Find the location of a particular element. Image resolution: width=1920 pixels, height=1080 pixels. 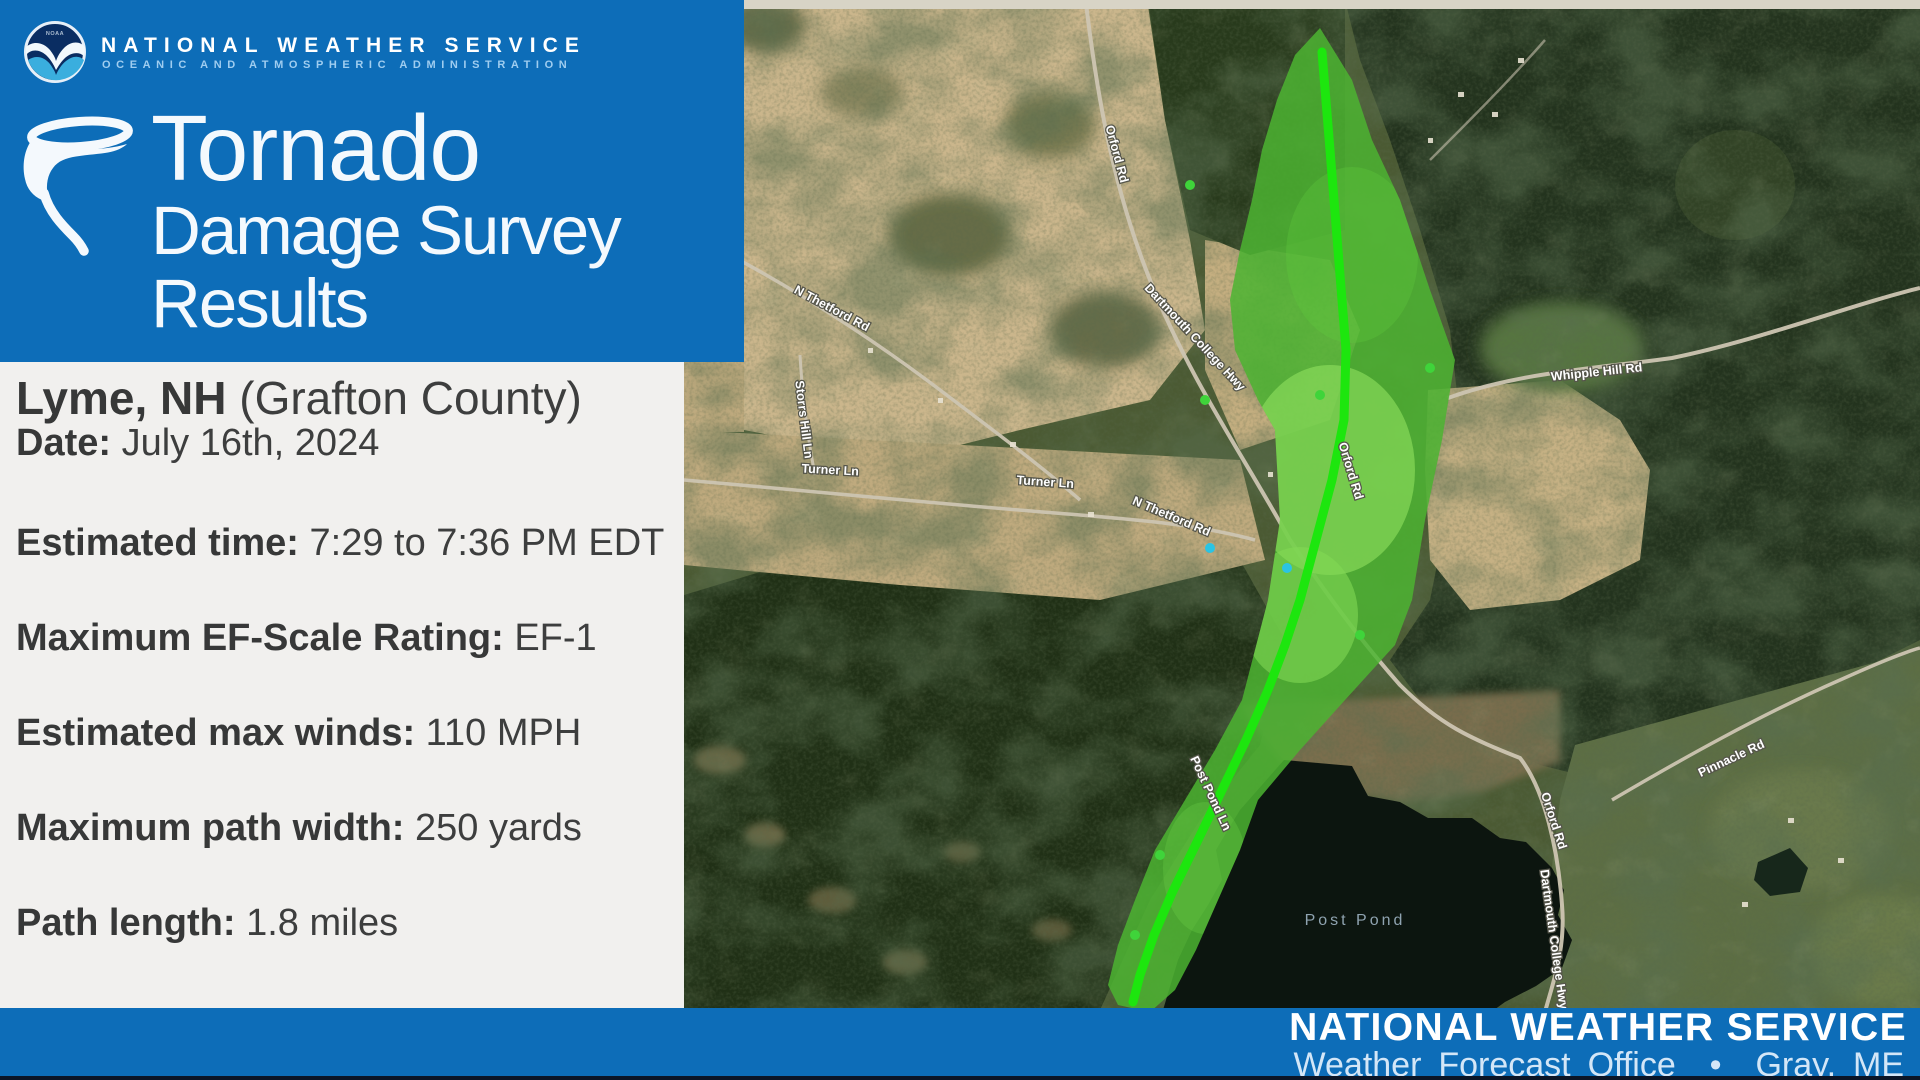

svg-text: Post Pond is located at coordinates (1355, 920).